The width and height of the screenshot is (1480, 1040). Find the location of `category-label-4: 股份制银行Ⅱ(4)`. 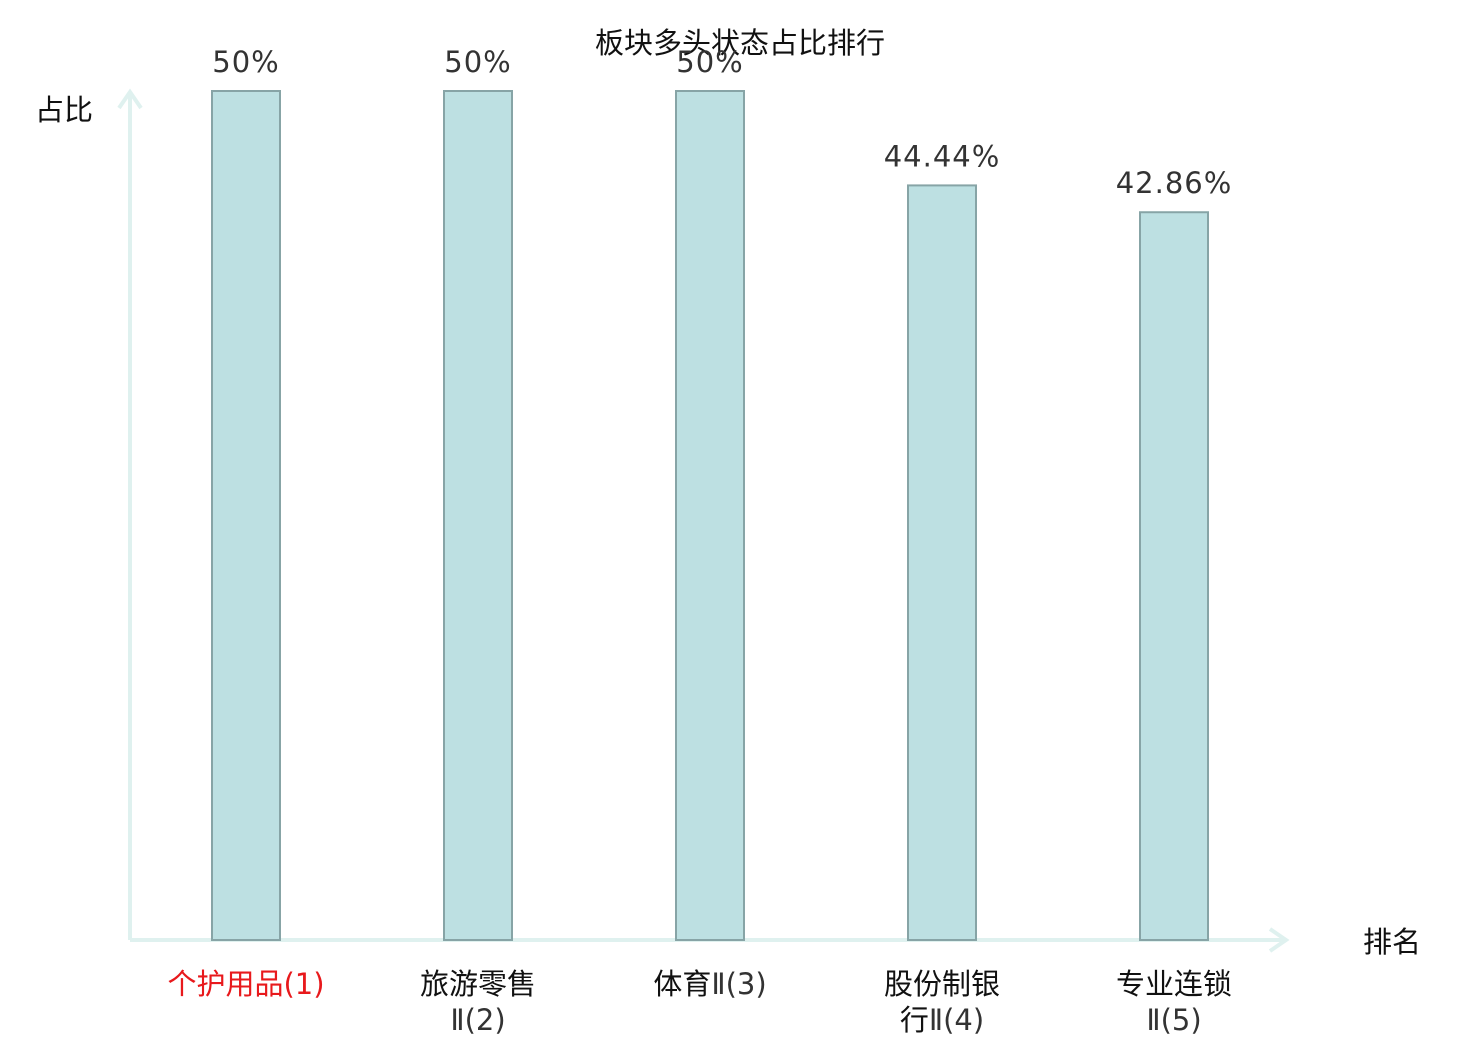

category-label-4: 股份制银行Ⅱ(4) is located at coordinates (942, 1002).